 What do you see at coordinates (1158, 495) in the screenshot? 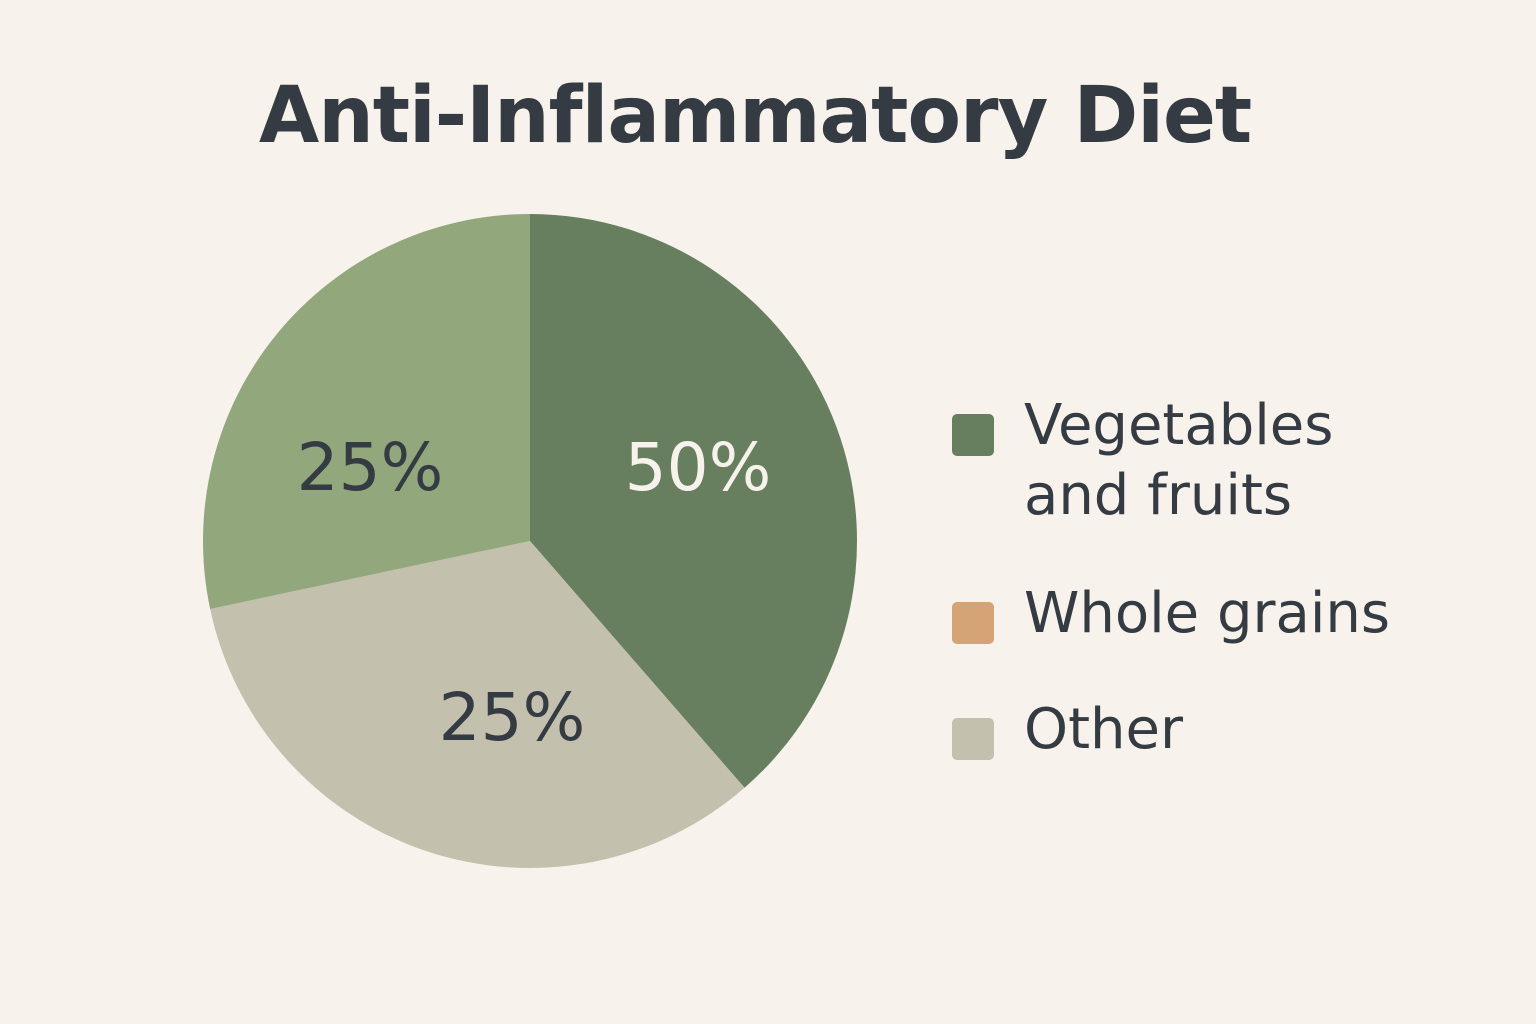
I see `legend-label-0-1: and fruits` at bounding box center [1158, 495].